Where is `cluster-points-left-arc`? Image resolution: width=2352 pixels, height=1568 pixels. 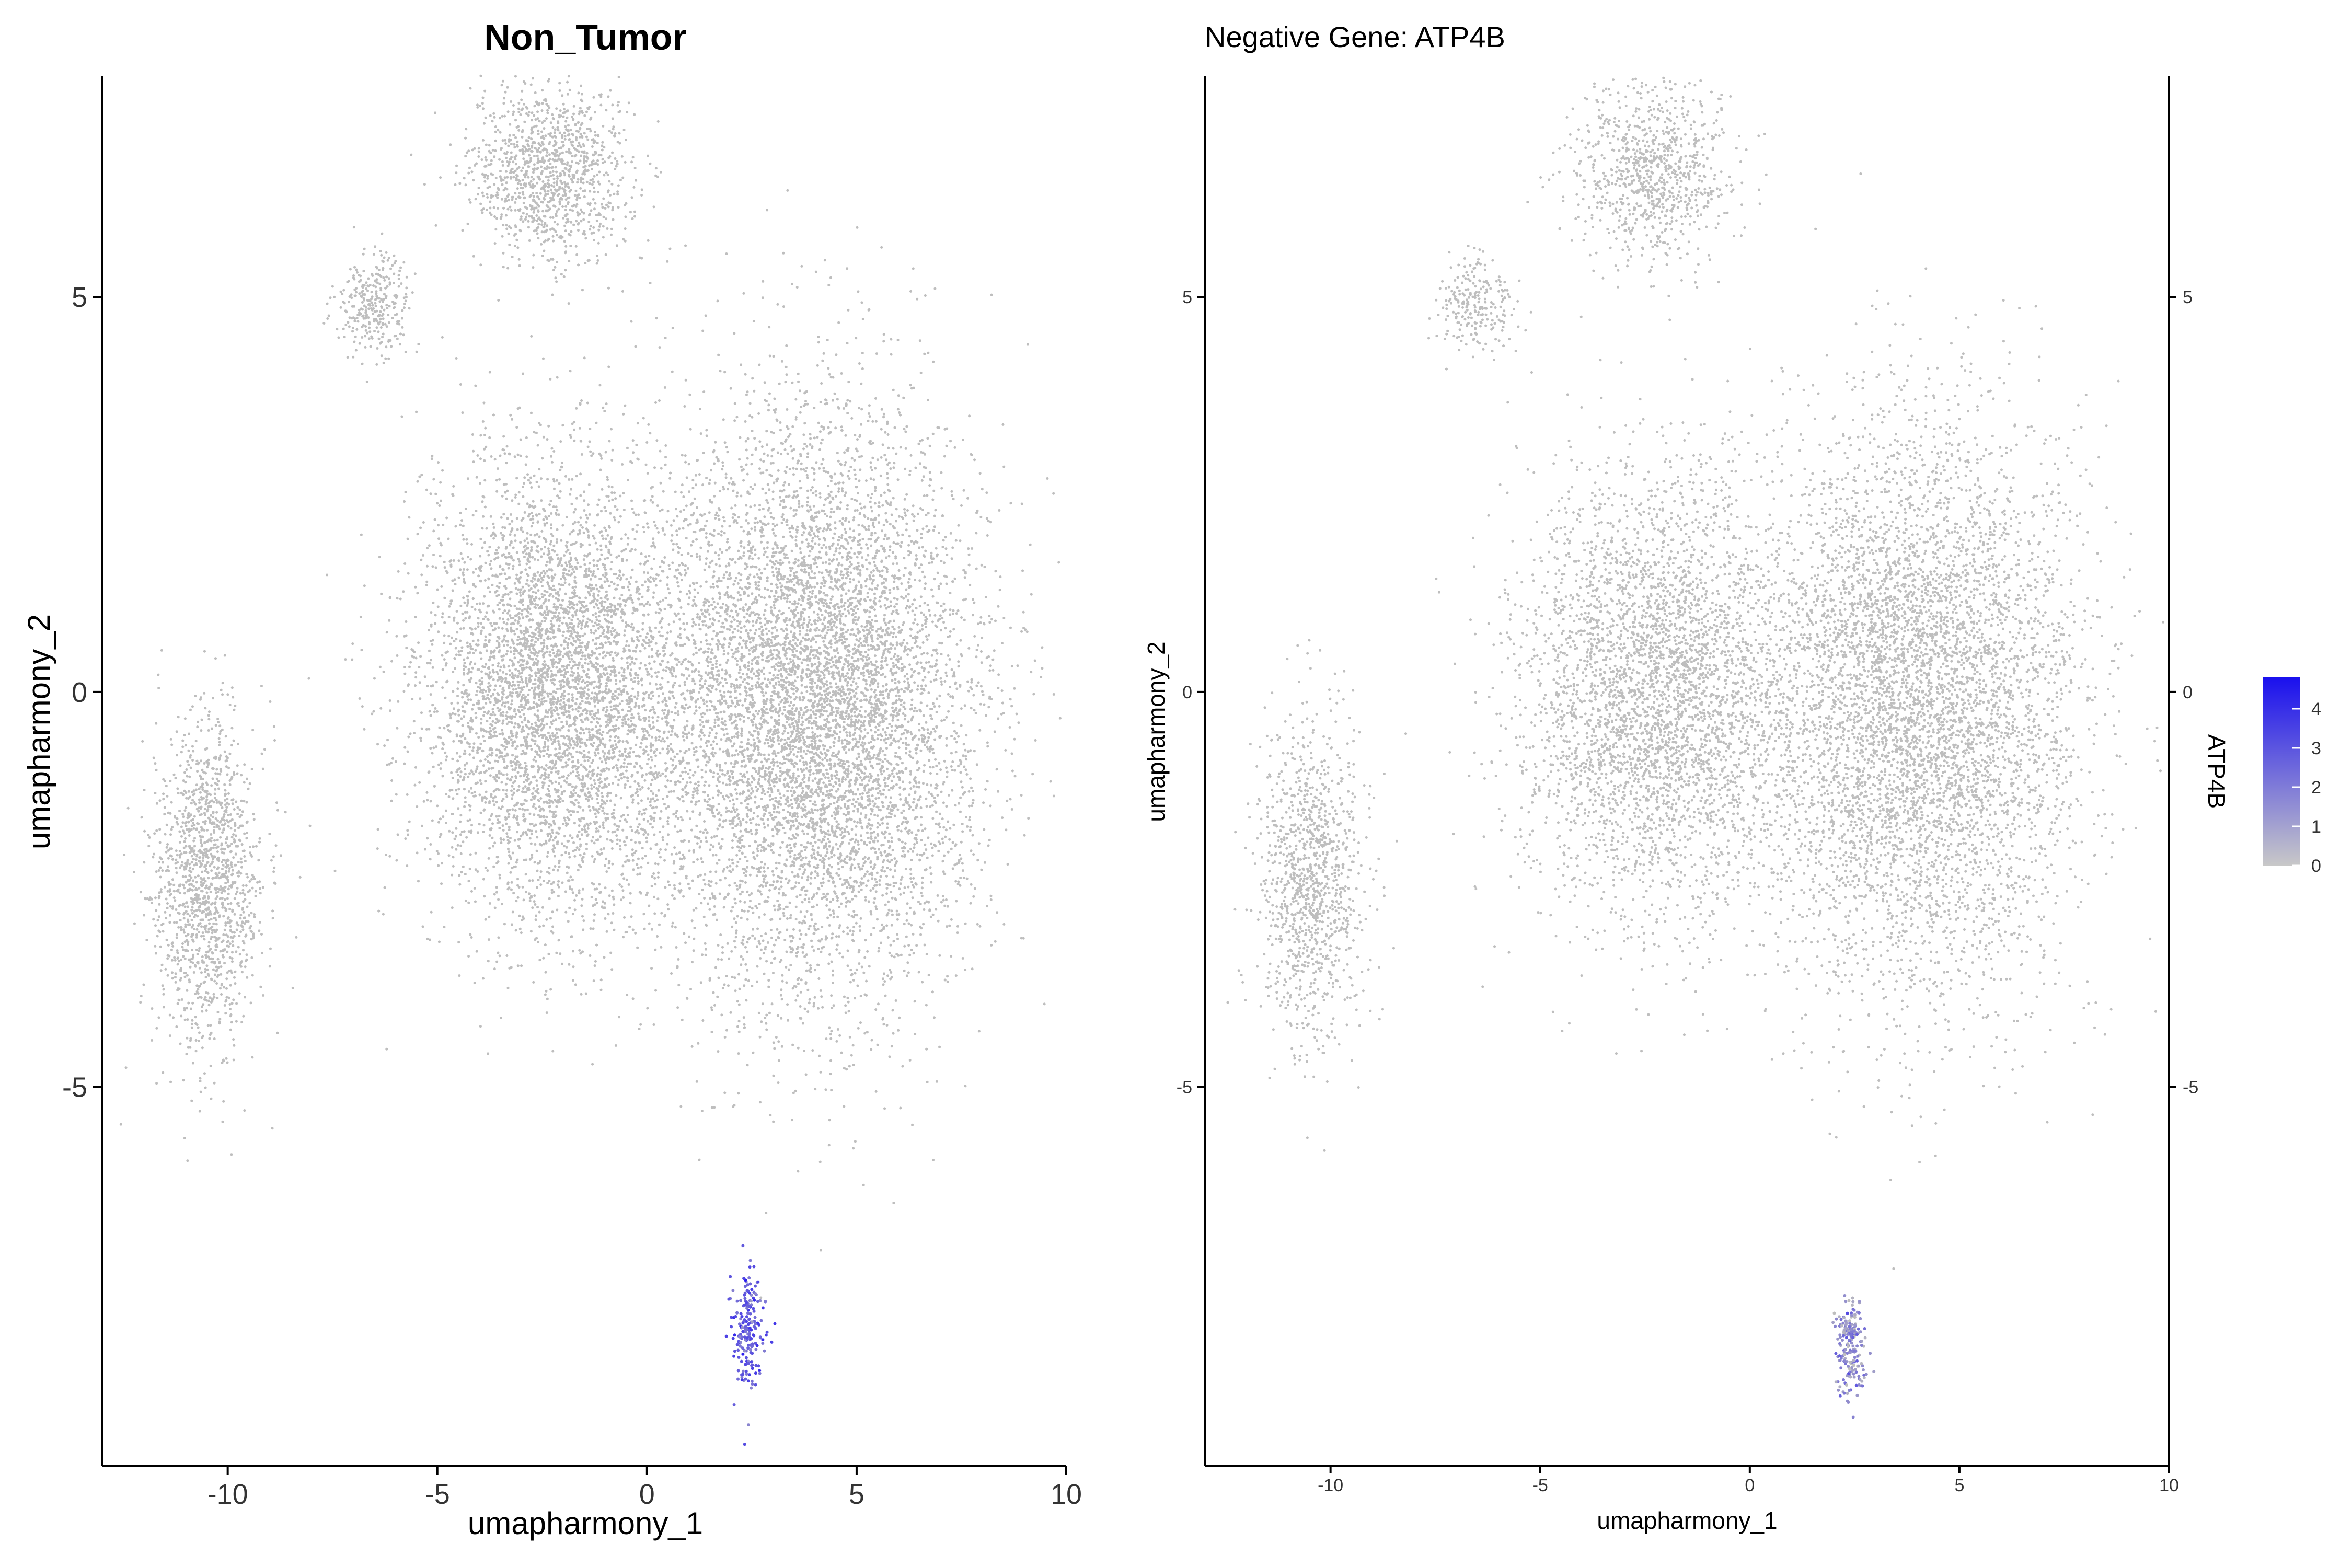 cluster-points-left-arc is located at coordinates (1312, 895).